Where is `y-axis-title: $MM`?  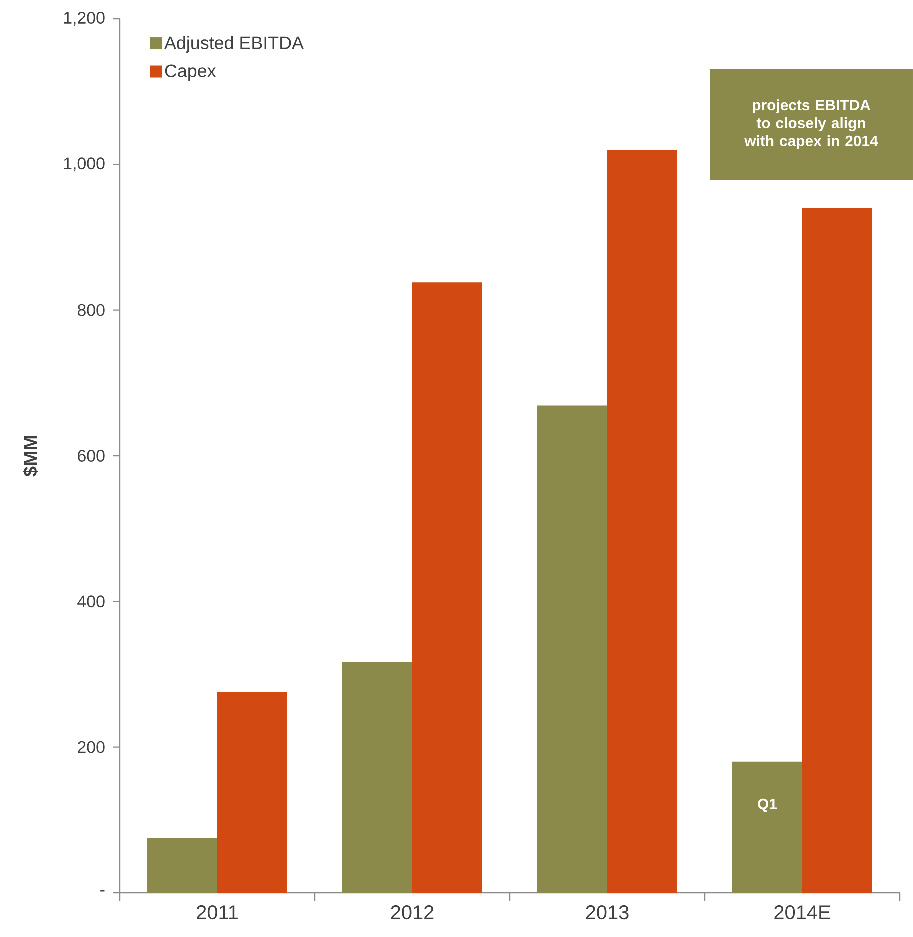 y-axis-title: $MM is located at coordinates (30, 456).